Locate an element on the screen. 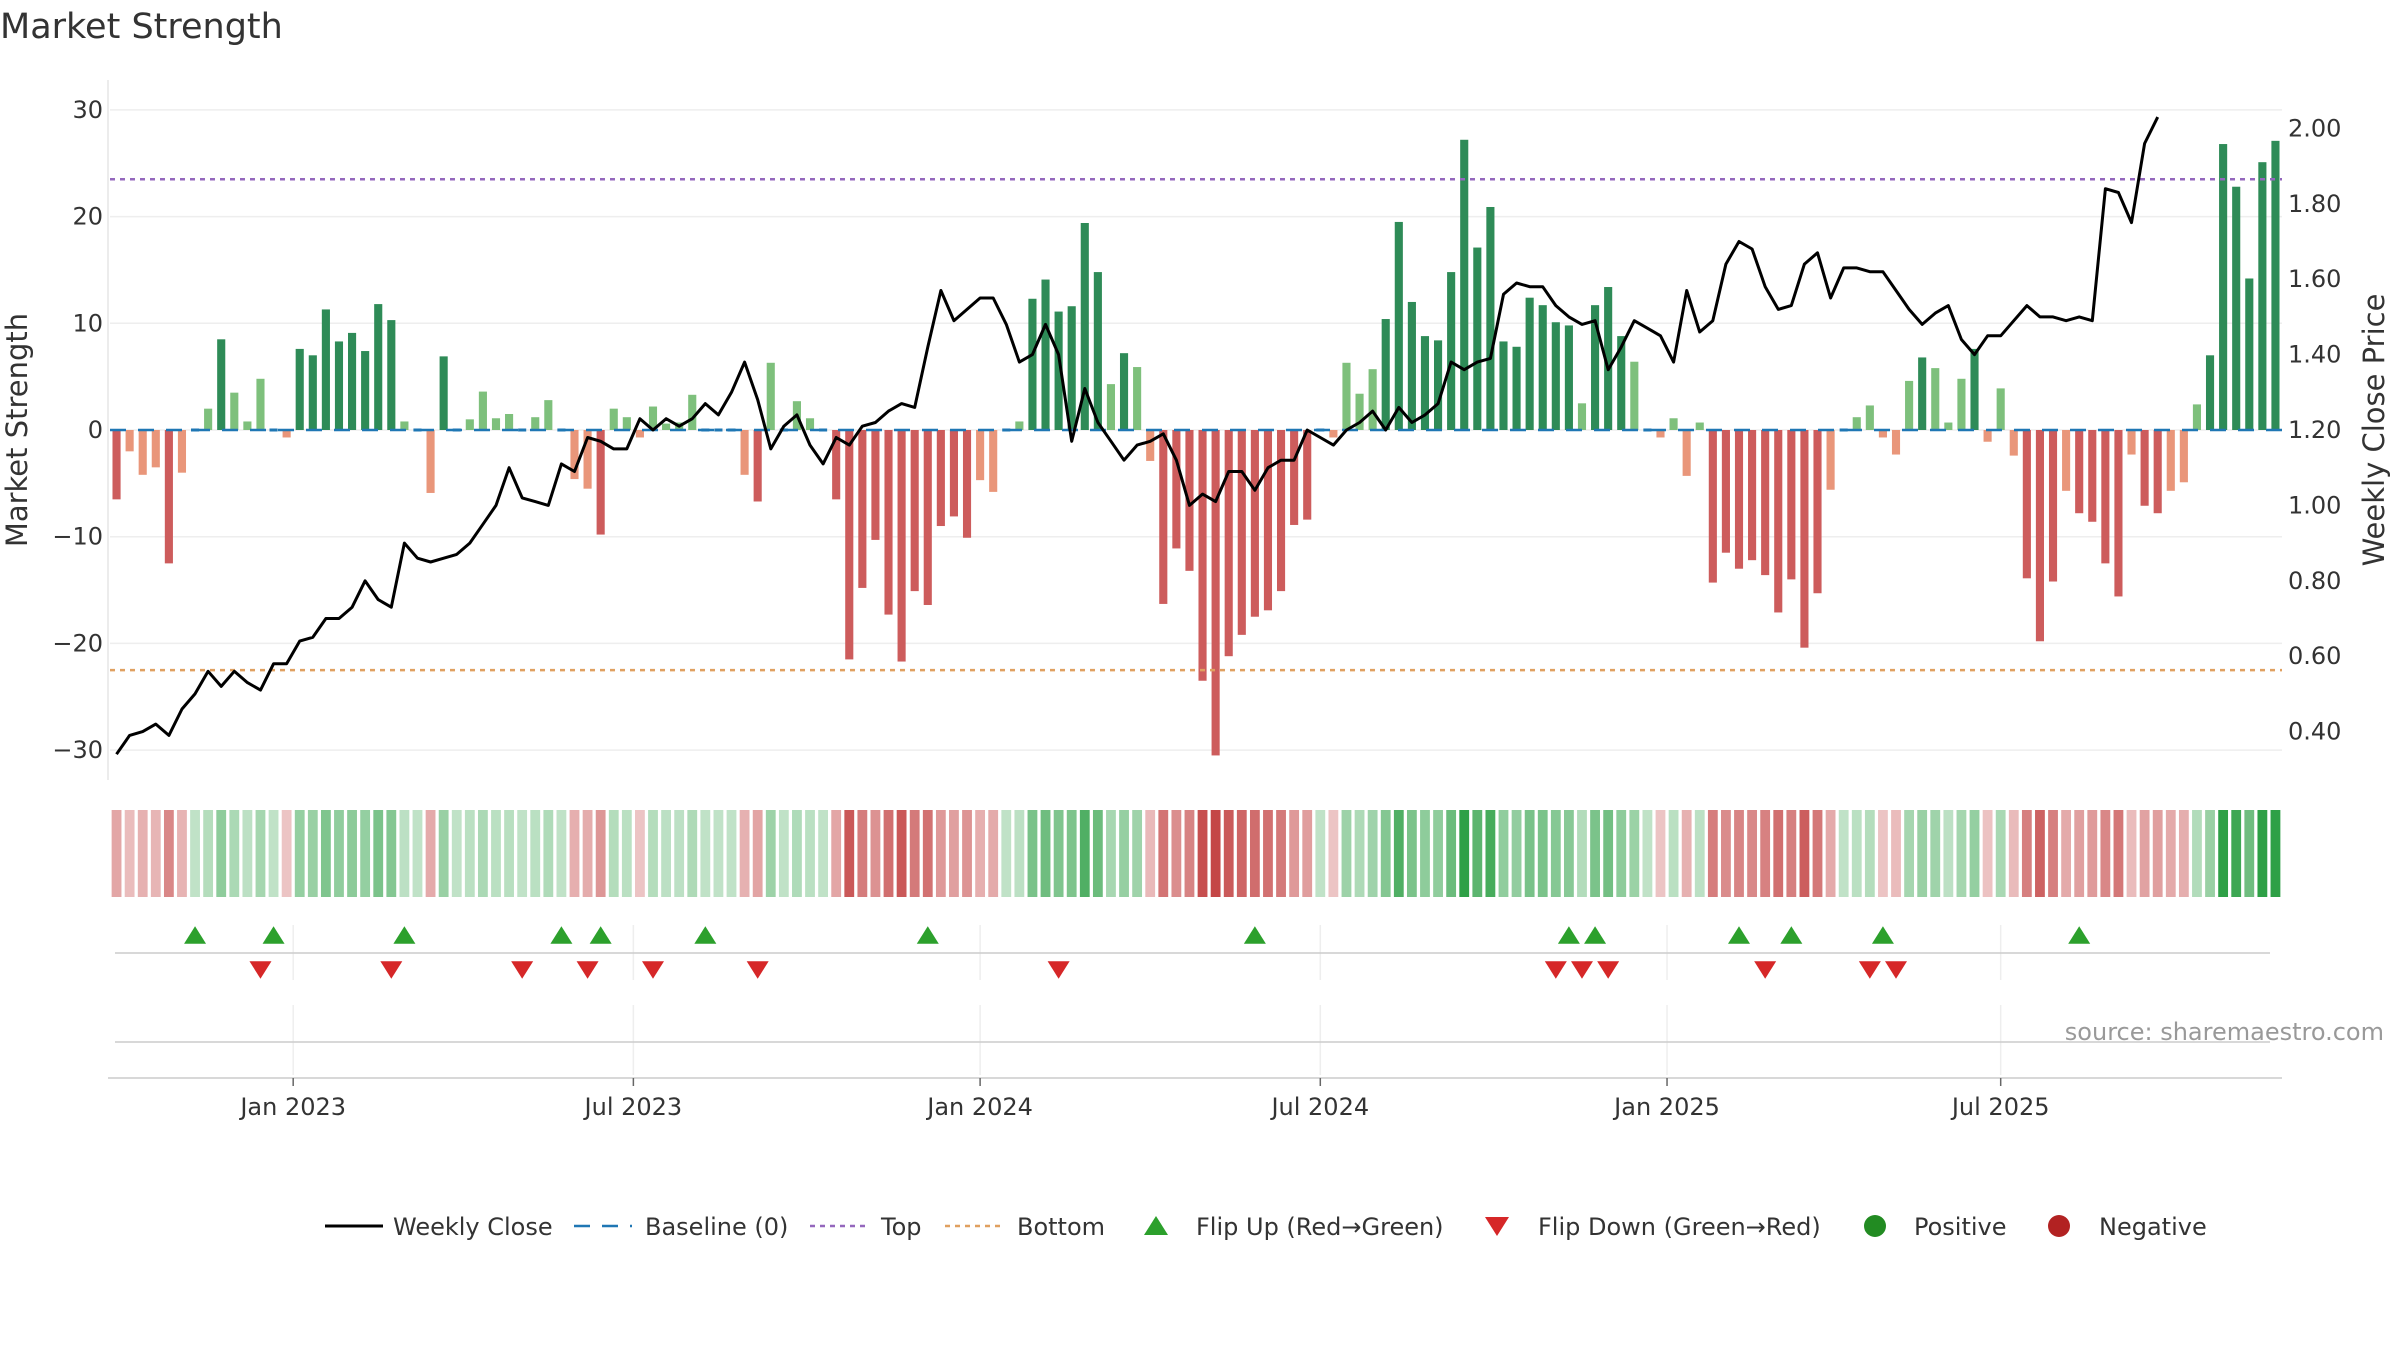 This screenshot has width=2400, height=1350. y2-tick-label: 0.80 is located at coordinates (2314, 581).